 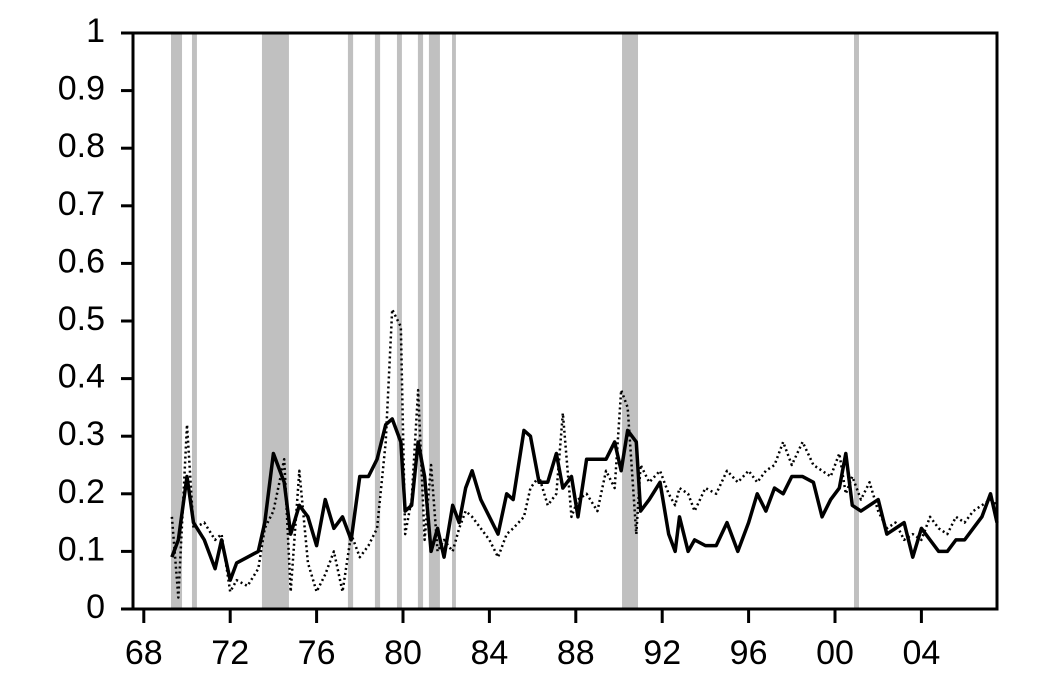 I want to click on x-tick-label: 76, so click(x=317, y=653).